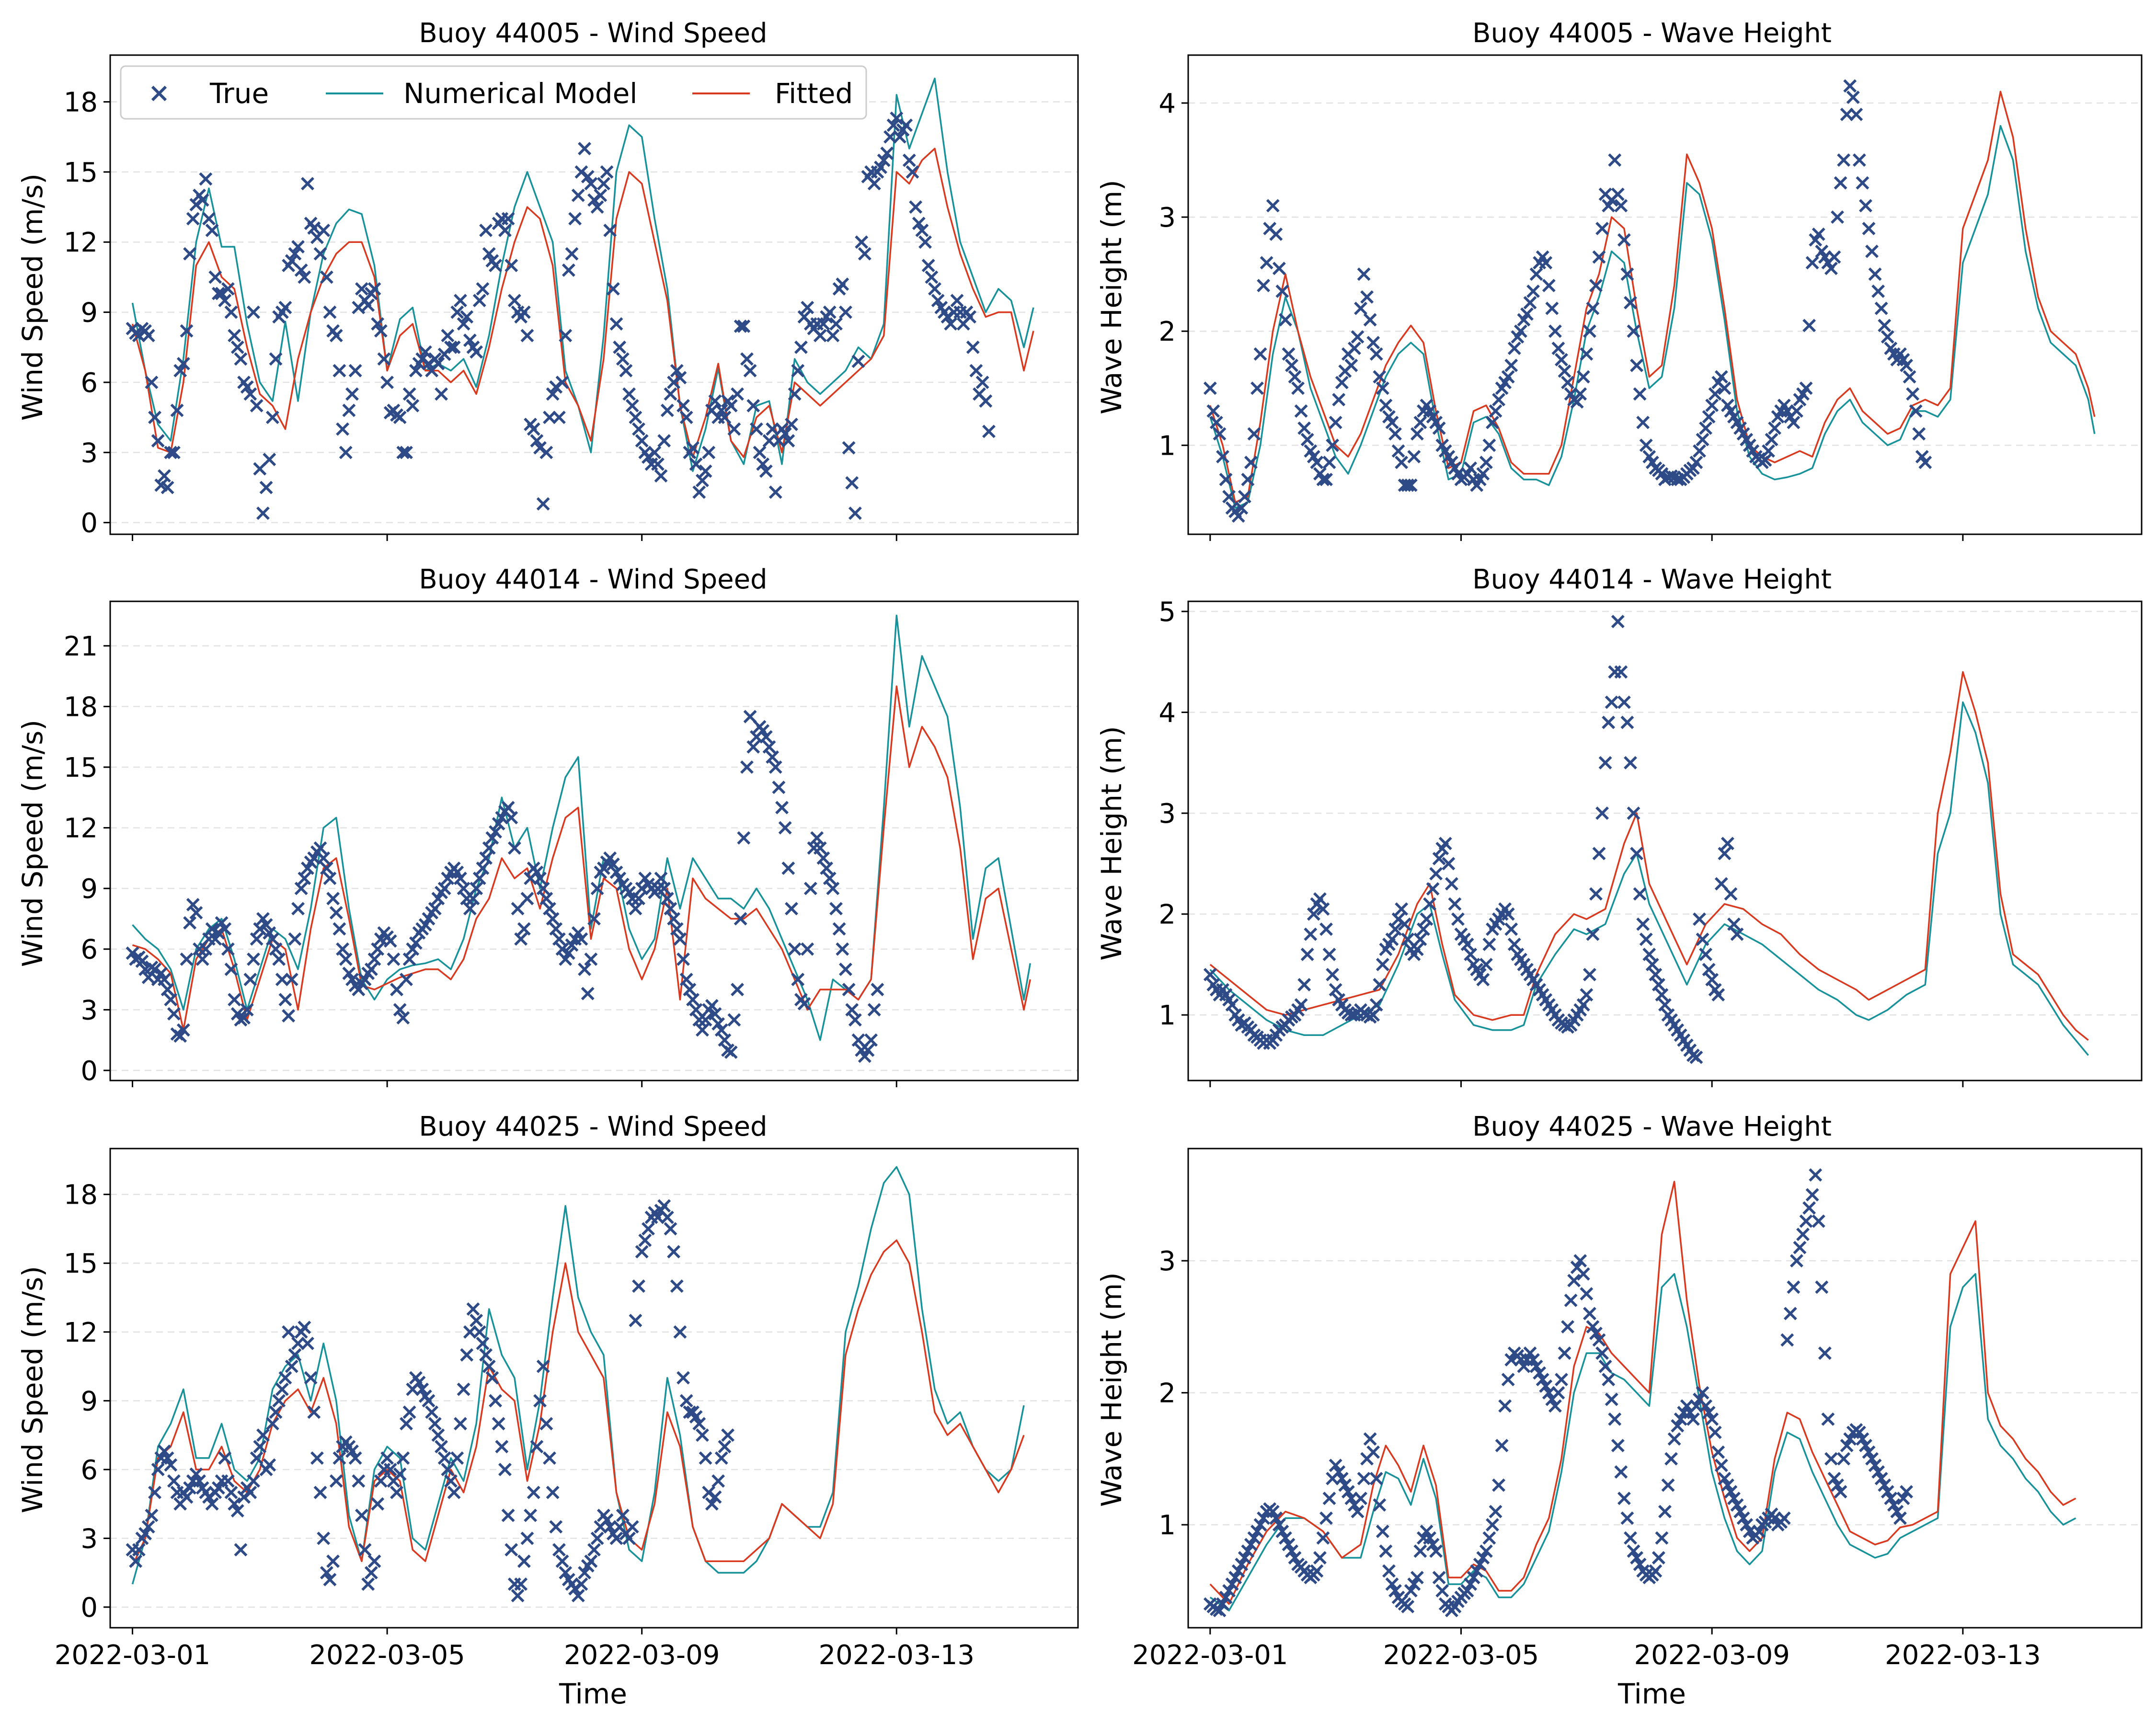 The height and width of the screenshot is (1725, 2156). What do you see at coordinates (1167, 915) in the screenshot?
I see `y-tick-label: 2` at bounding box center [1167, 915].